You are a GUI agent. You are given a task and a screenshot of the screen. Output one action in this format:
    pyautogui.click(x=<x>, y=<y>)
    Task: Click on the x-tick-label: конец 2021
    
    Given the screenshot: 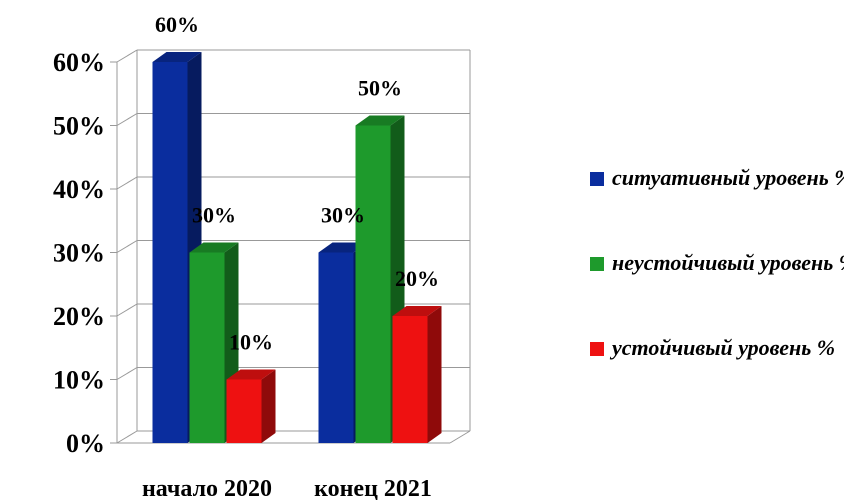 What is the action you would take?
    pyautogui.click(x=373, y=488)
    